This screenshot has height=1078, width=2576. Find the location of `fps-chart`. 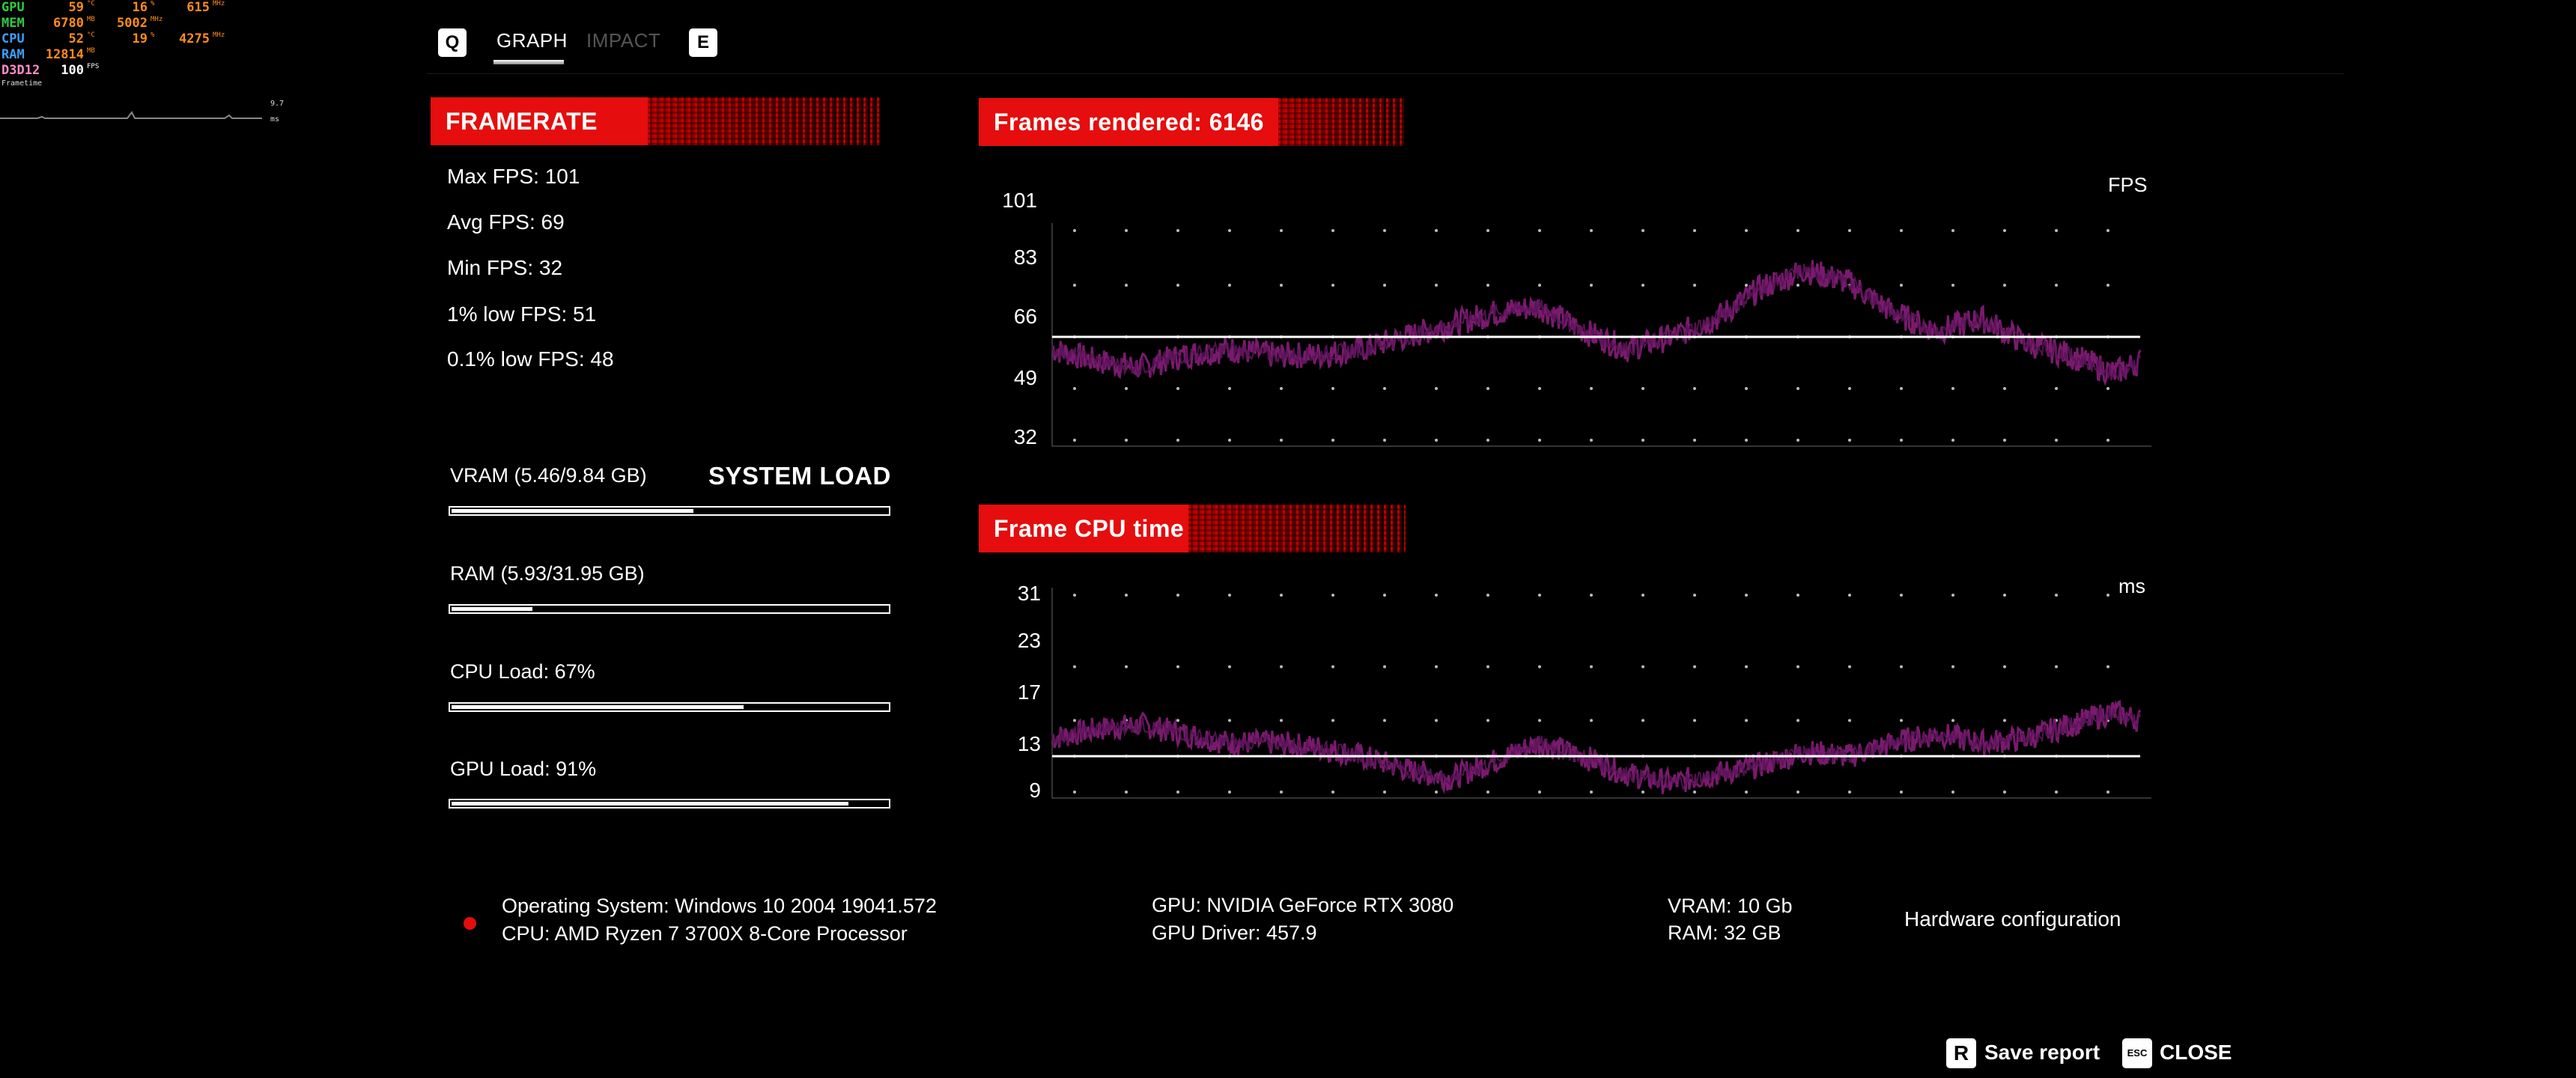

fps-chart is located at coordinates (1601, 335).